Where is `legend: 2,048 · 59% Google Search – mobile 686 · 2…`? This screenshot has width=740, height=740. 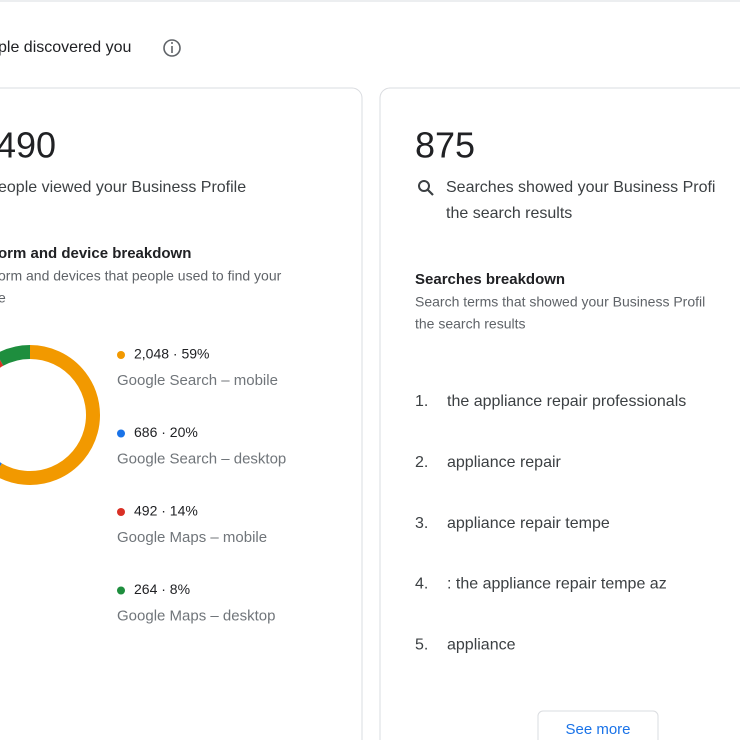
legend: 2,048 · 59% Google Search – mobile 686 · 2… is located at coordinates (201, 485).